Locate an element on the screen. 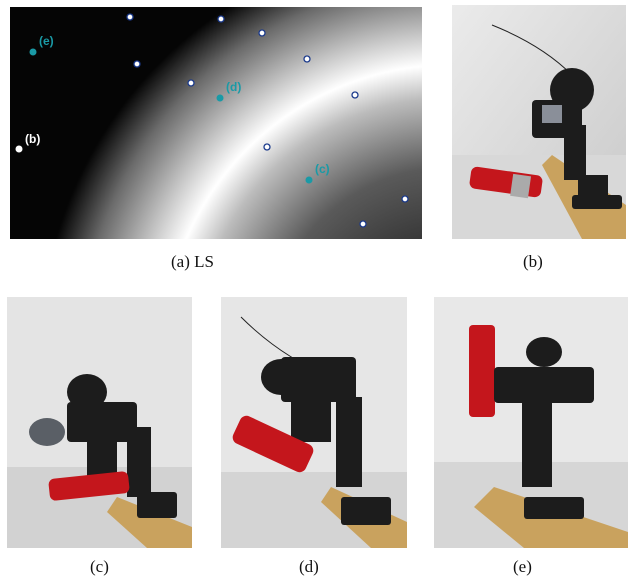 The width and height of the screenshot is (637, 581). point-e-label: (e) is located at coordinates (46, 41).